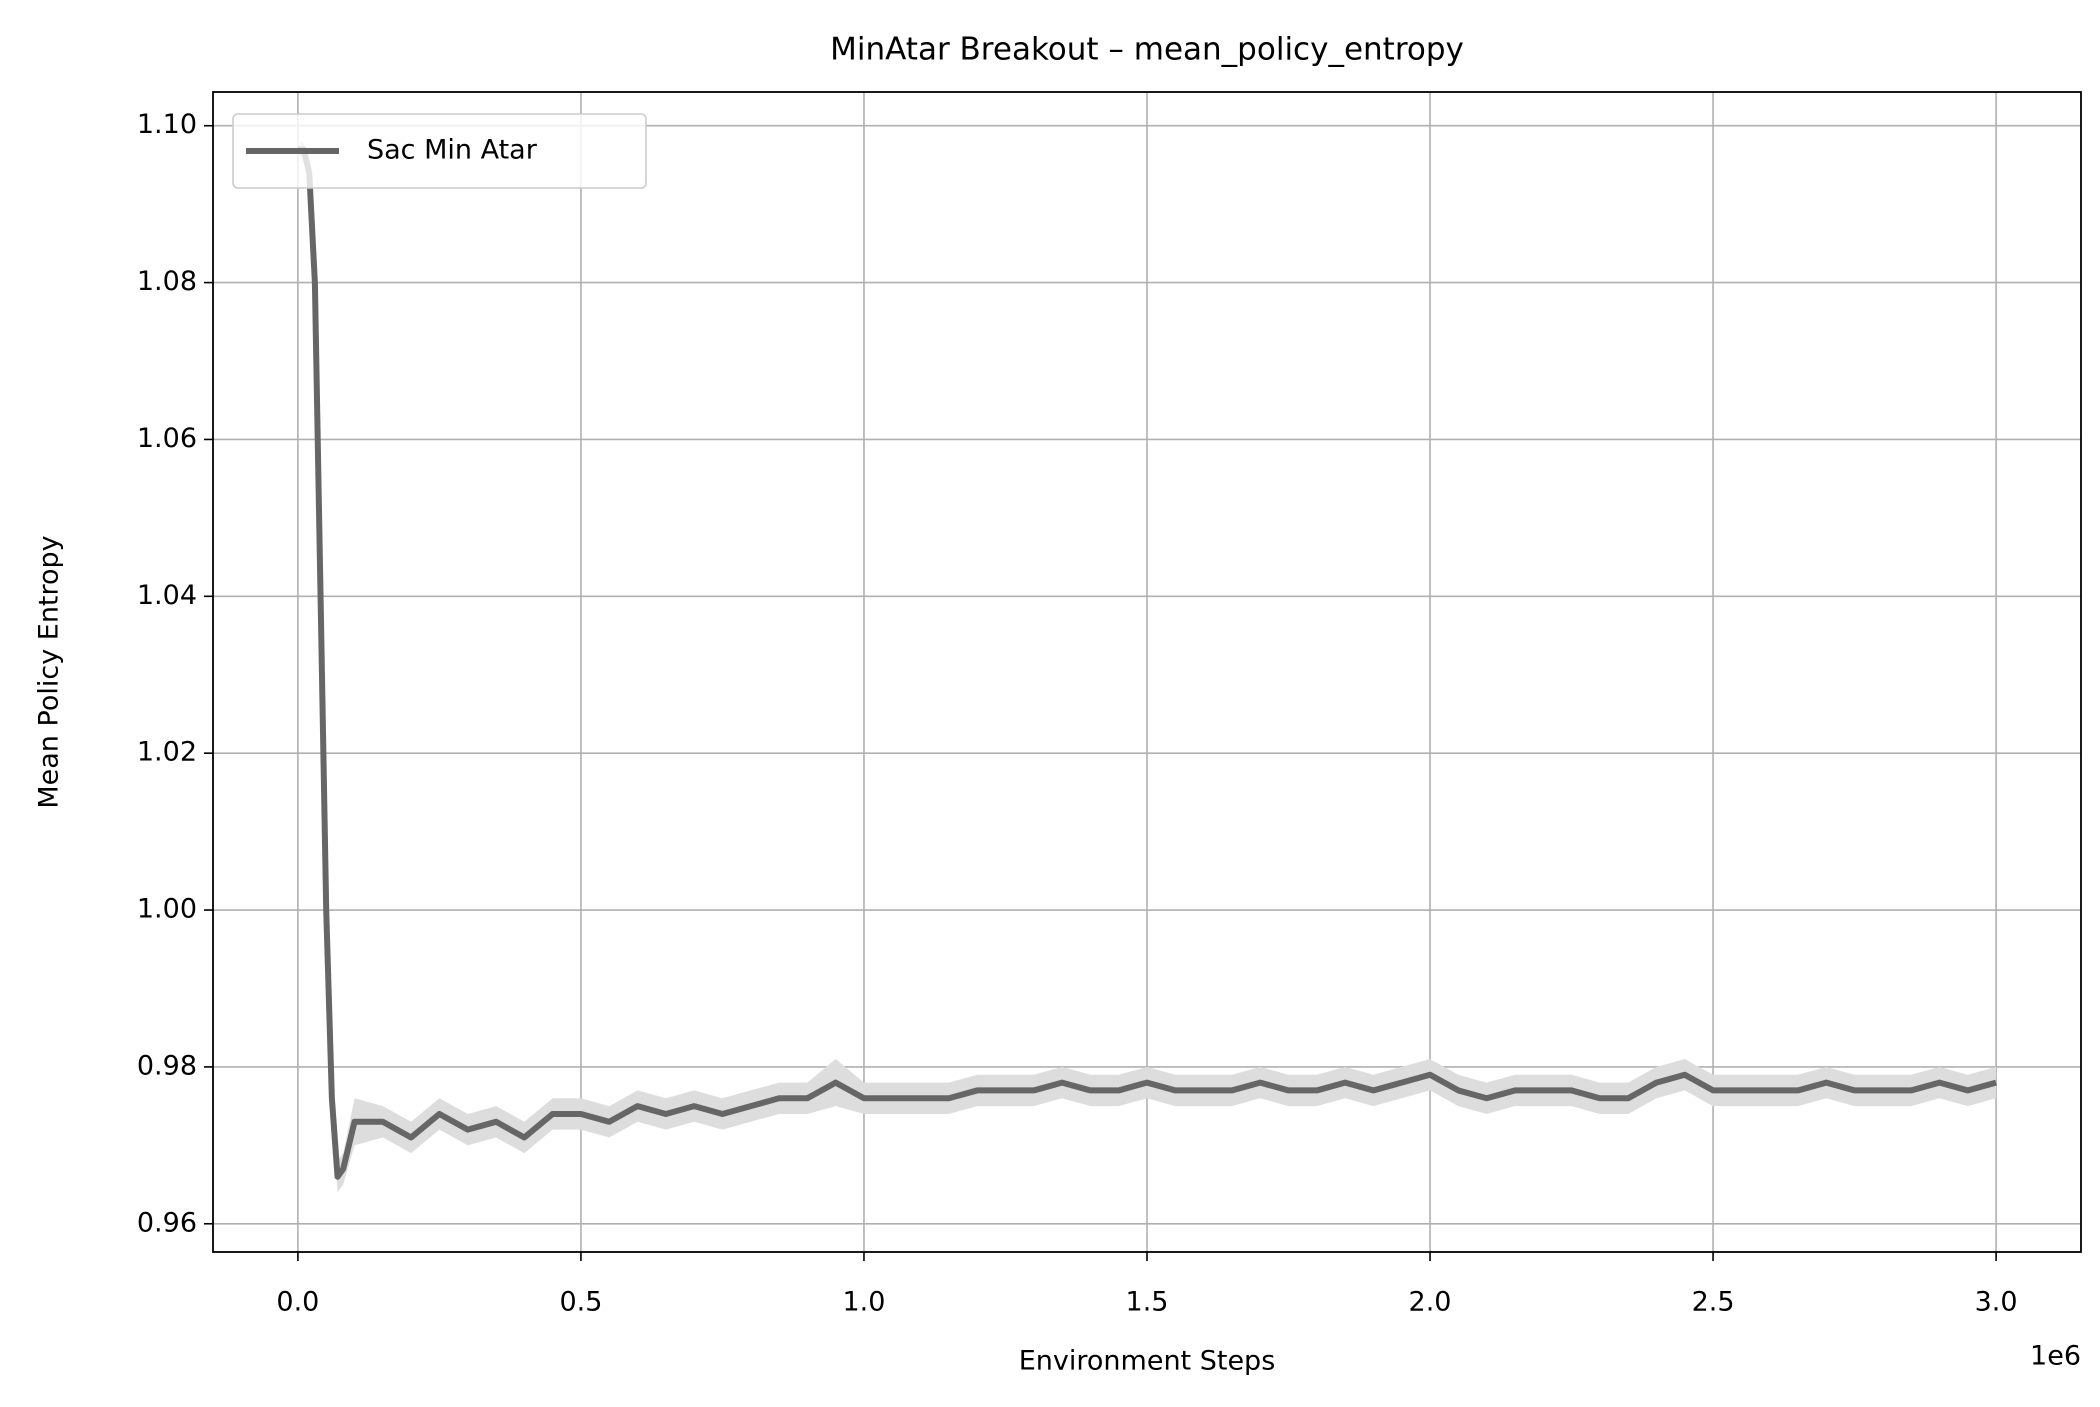 This screenshot has width=2100, height=1407. I want to click on y-tick-label: 1.04, so click(167, 595).